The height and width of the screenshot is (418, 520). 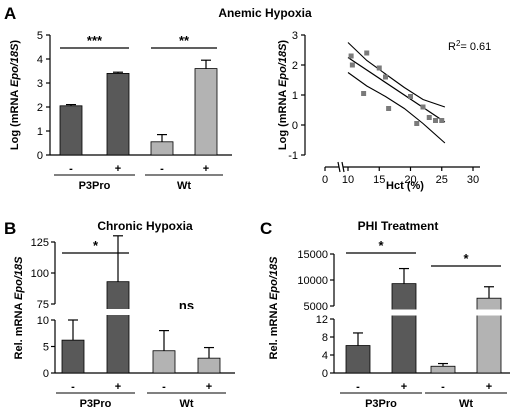 What do you see at coordinates (379, 180) in the screenshot?
I see `x-tick-label: 15` at bounding box center [379, 180].